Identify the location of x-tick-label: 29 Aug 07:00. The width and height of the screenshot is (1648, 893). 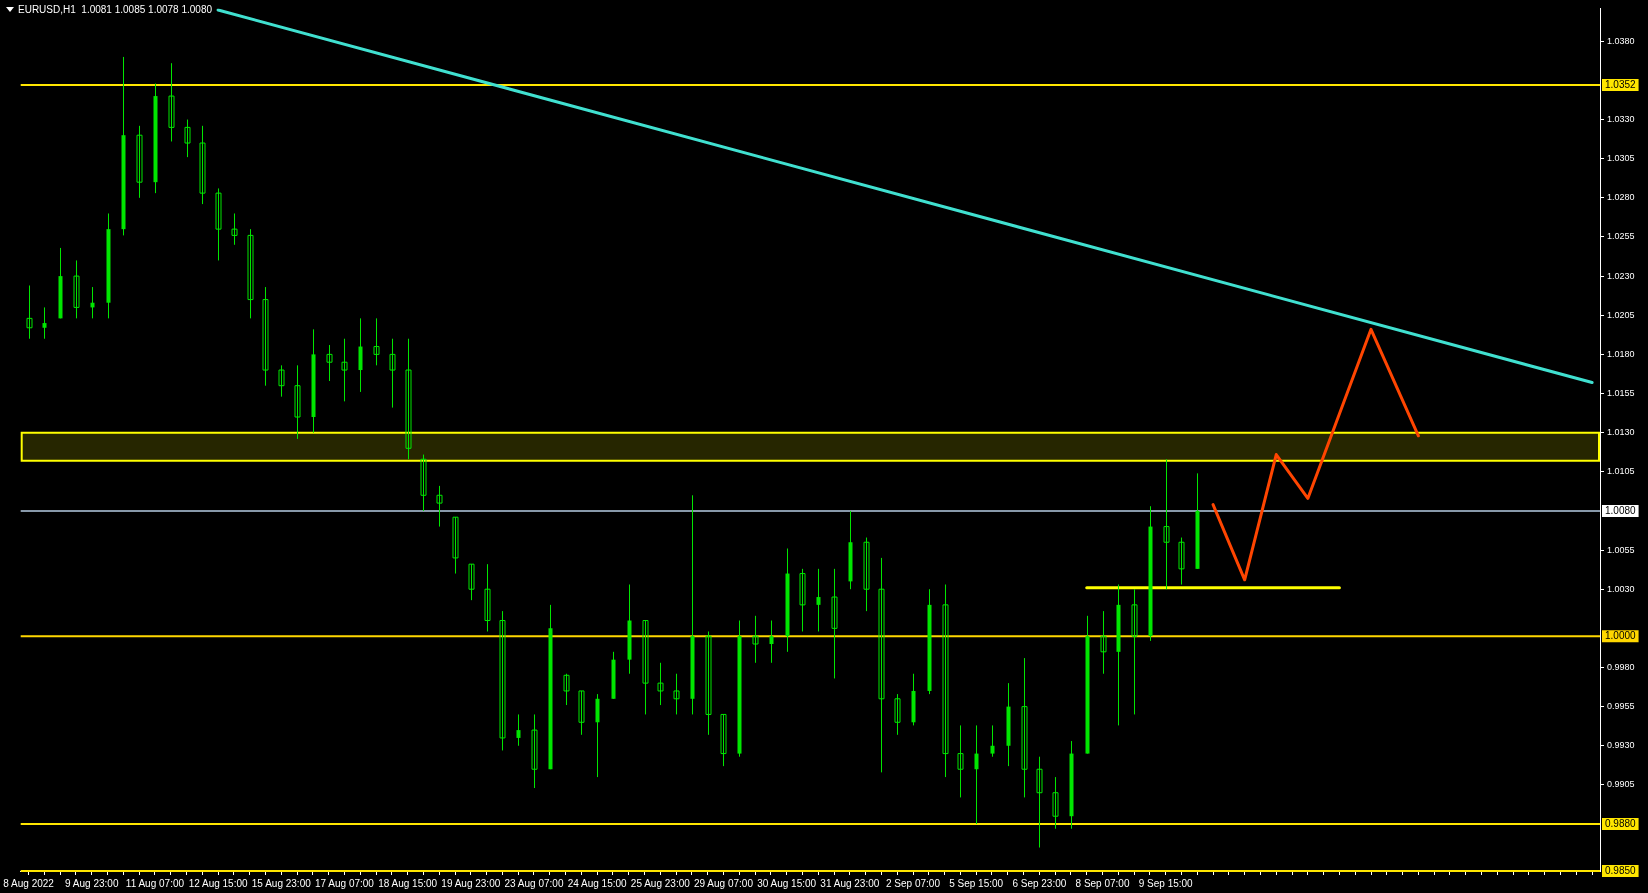
(724, 883).